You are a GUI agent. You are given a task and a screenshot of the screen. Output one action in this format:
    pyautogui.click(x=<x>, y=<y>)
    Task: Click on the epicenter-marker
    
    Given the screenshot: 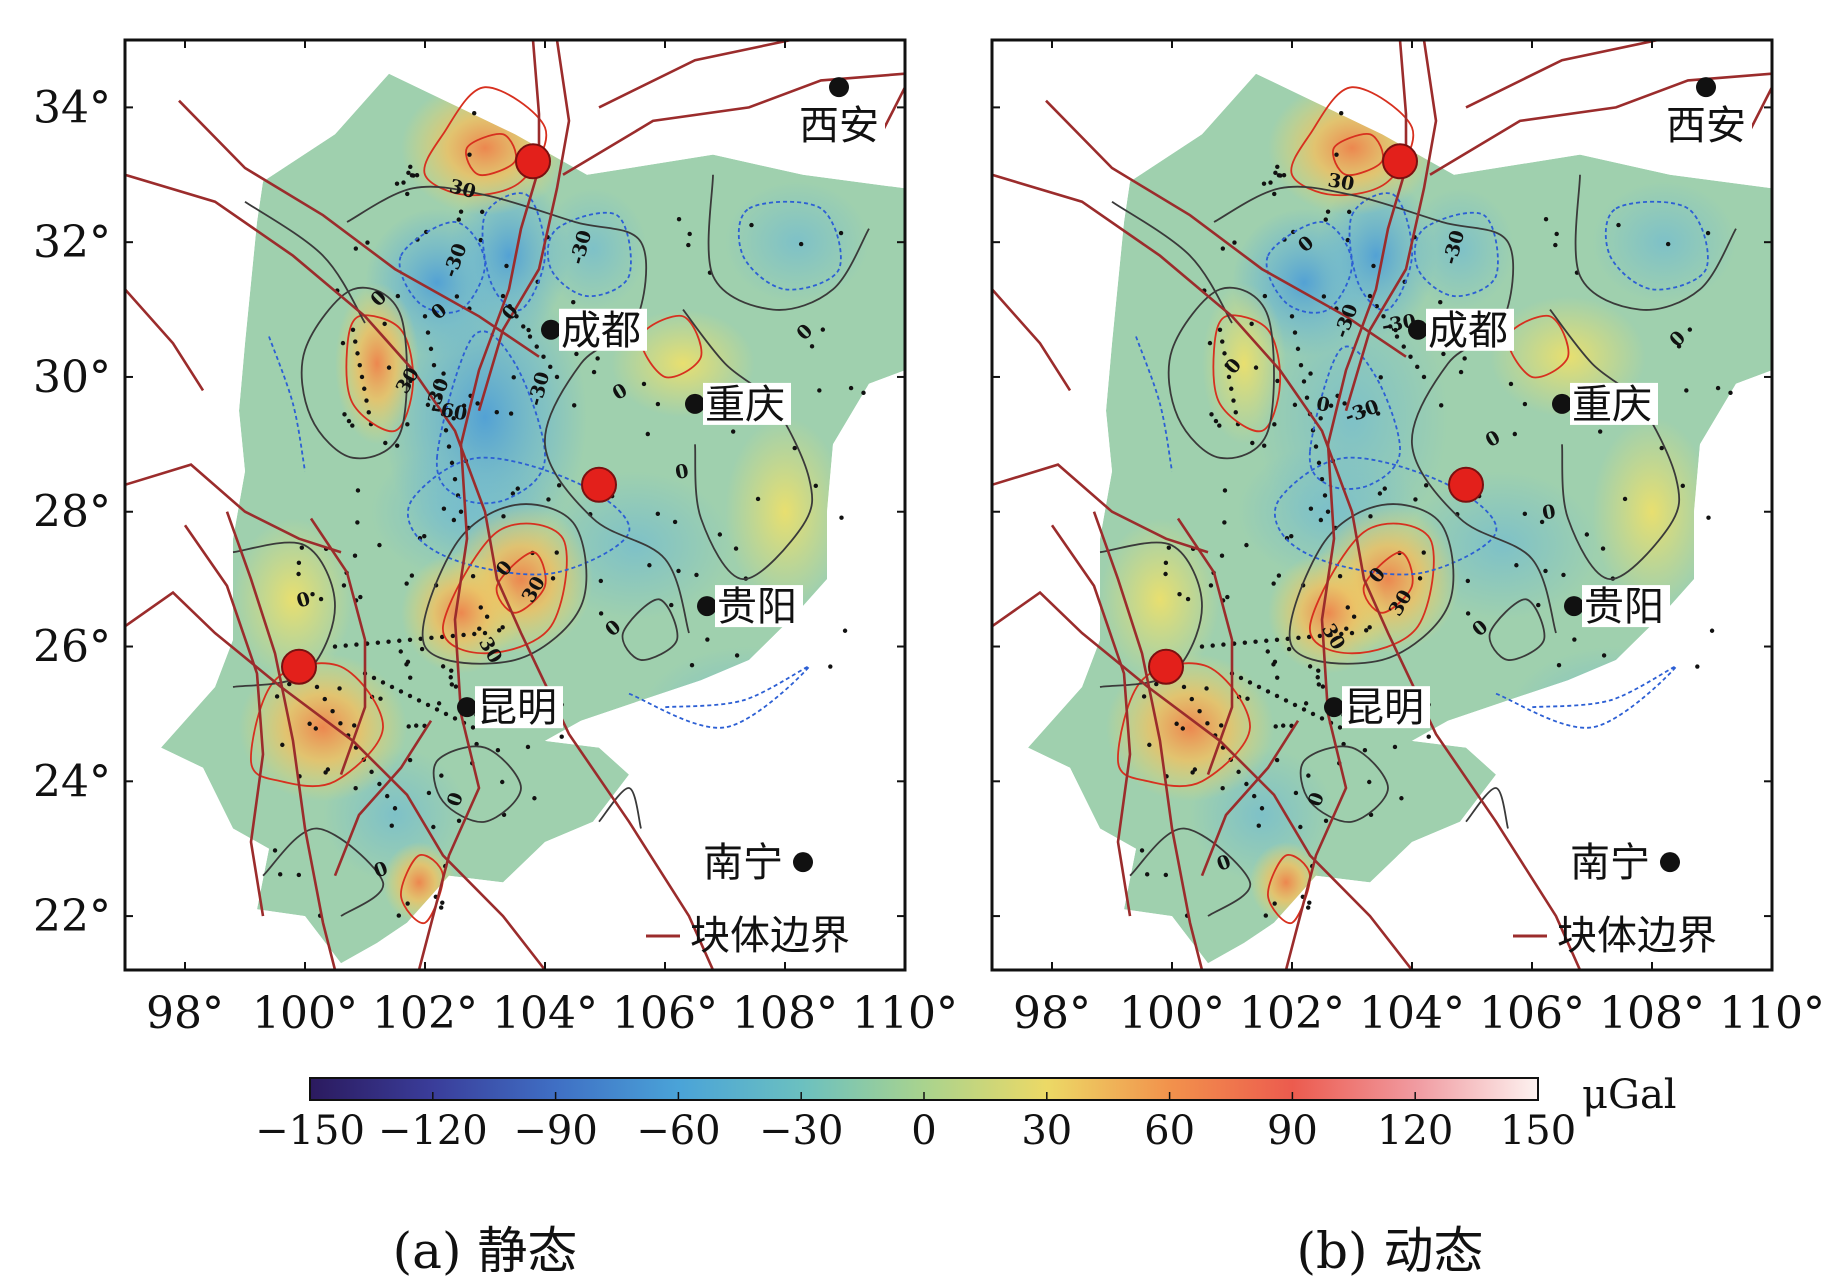 What is the action you would take?
    pyautogui.click(x=599, y=484)
    